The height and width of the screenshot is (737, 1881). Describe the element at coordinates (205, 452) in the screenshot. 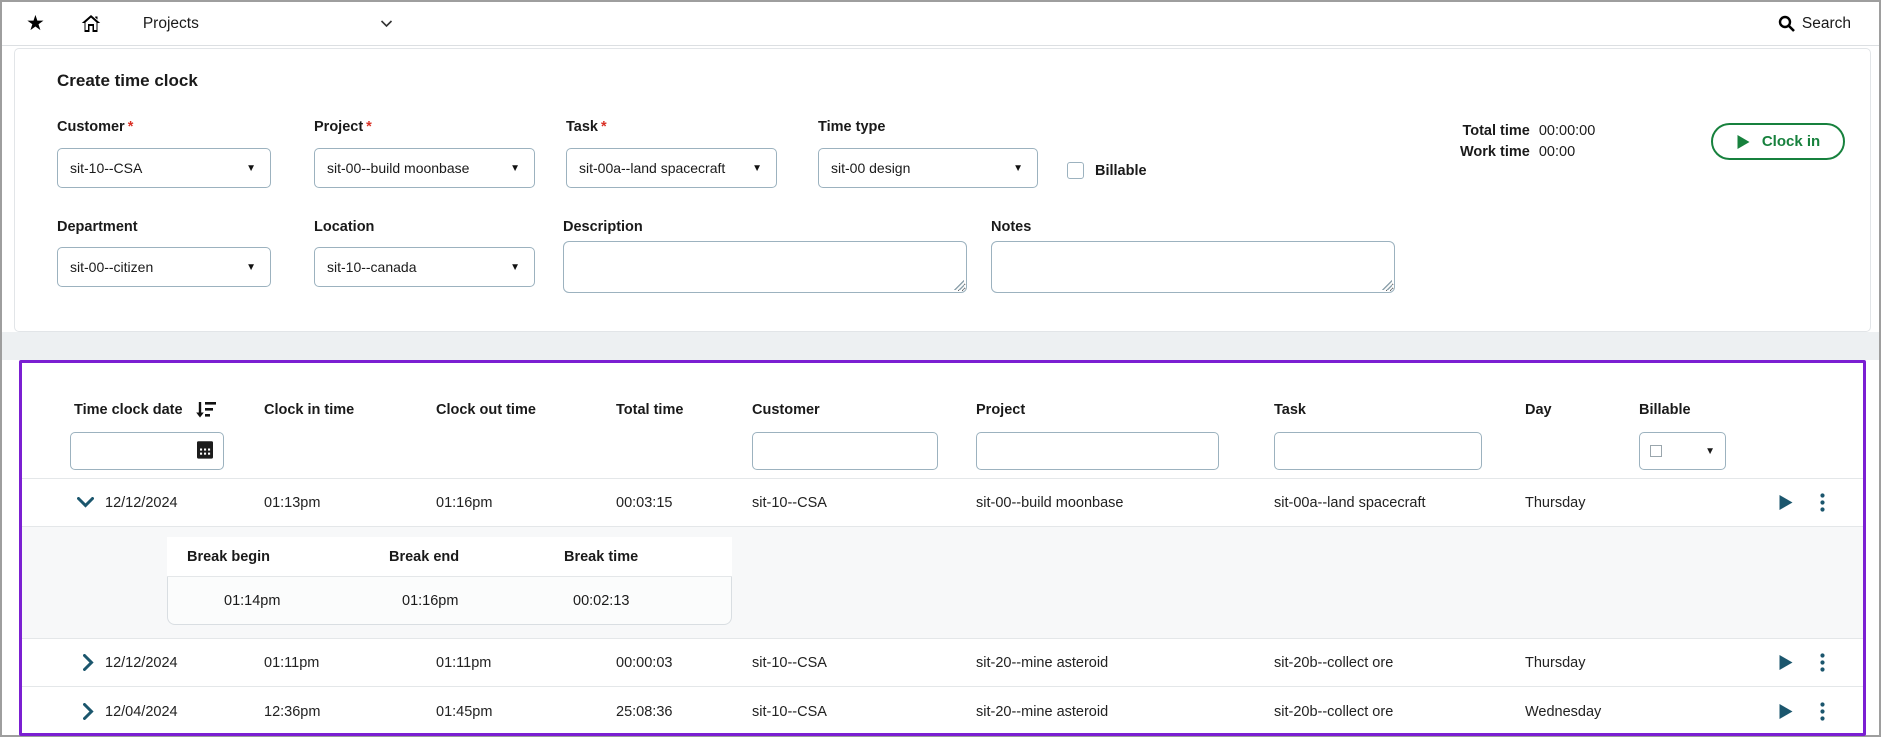

I see `calendar-icon` at that location.